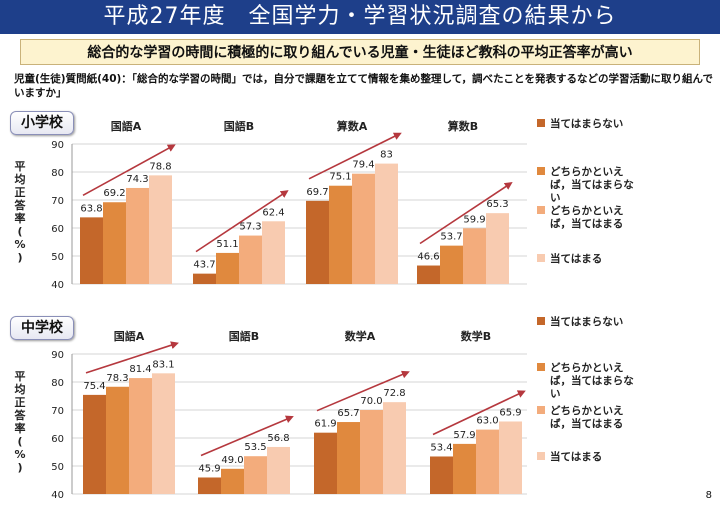 This screenshot has width=720, height=509. Describe the element at coordinates (497, 204) in the screenshot. I see `data-label: 65.3` at that location.